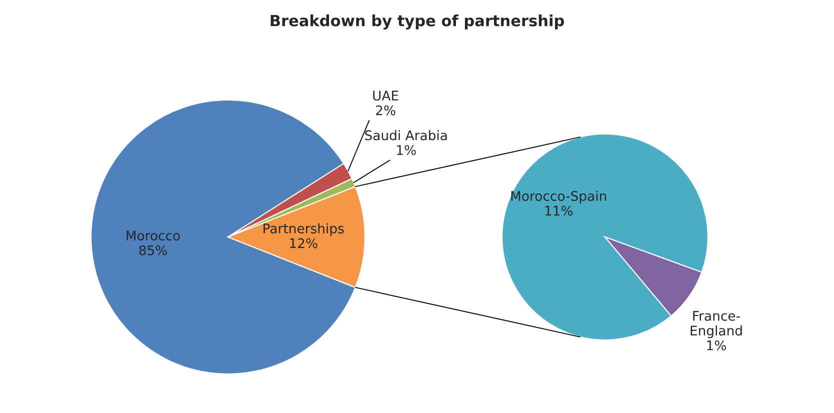  Describe the element at coordinates (716, 324) in the screenshot. I see `slice-label: France- England` at that location.